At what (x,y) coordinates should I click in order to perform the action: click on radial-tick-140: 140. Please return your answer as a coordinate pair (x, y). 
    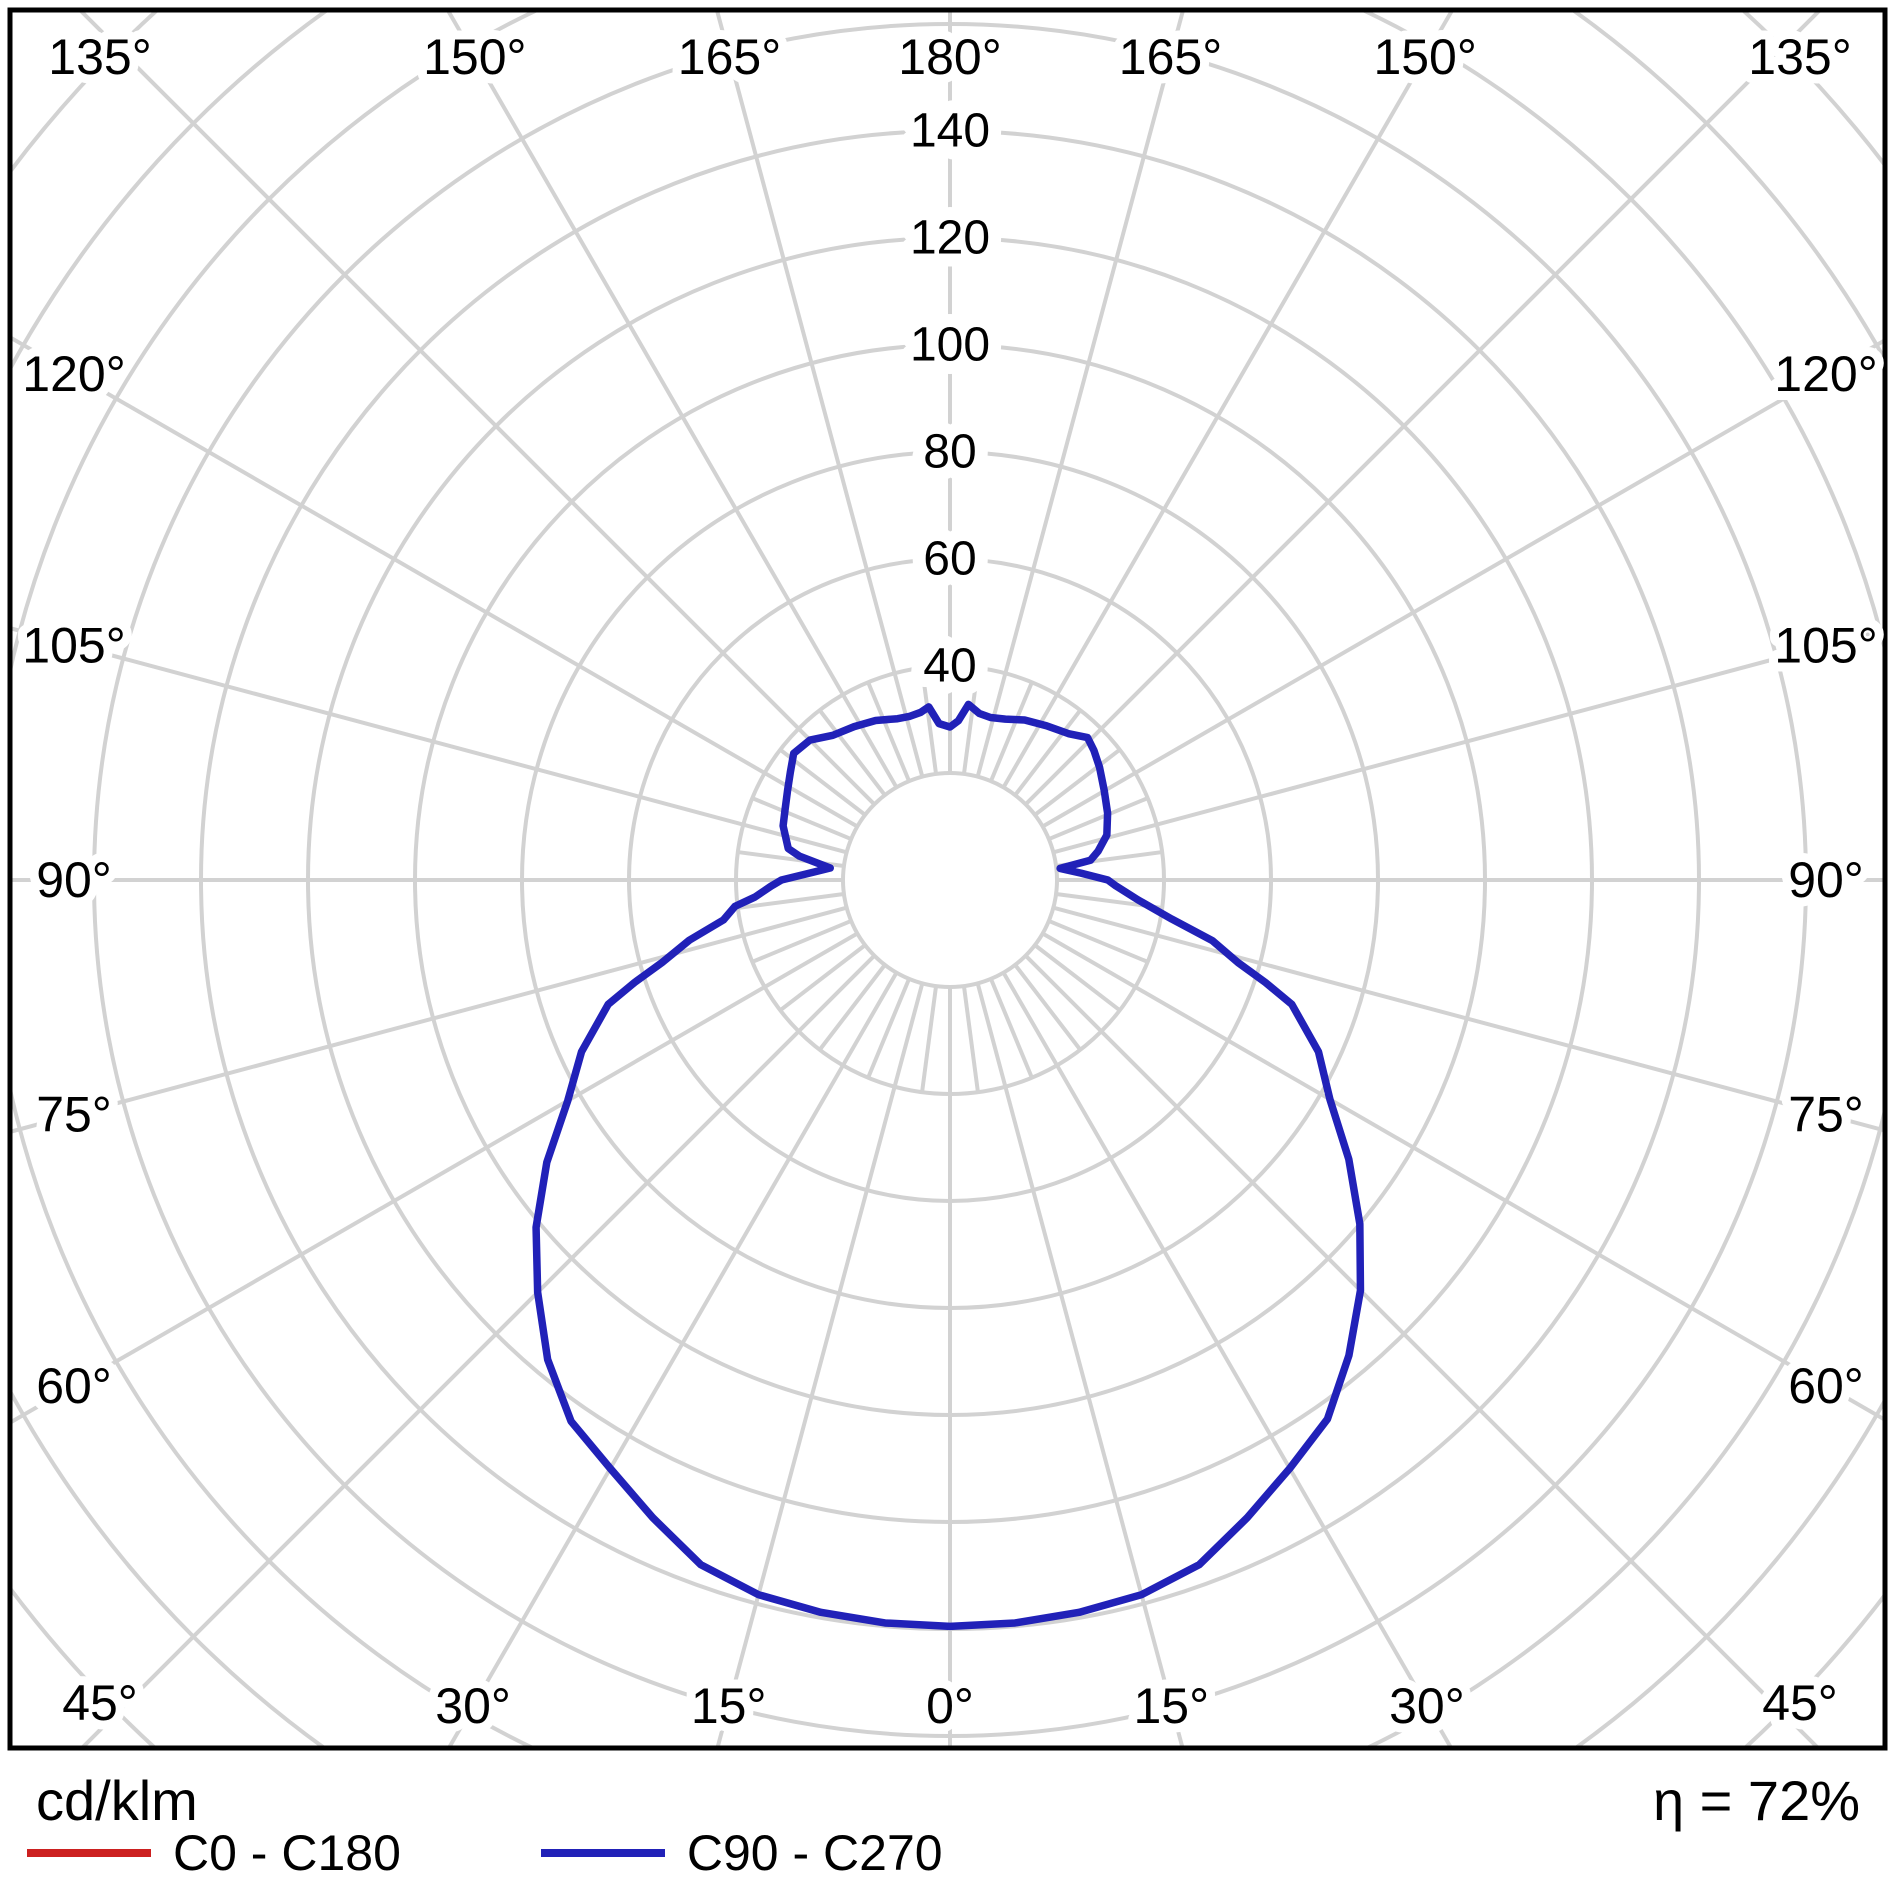
    Looking at the image, I should click on (950, 131).